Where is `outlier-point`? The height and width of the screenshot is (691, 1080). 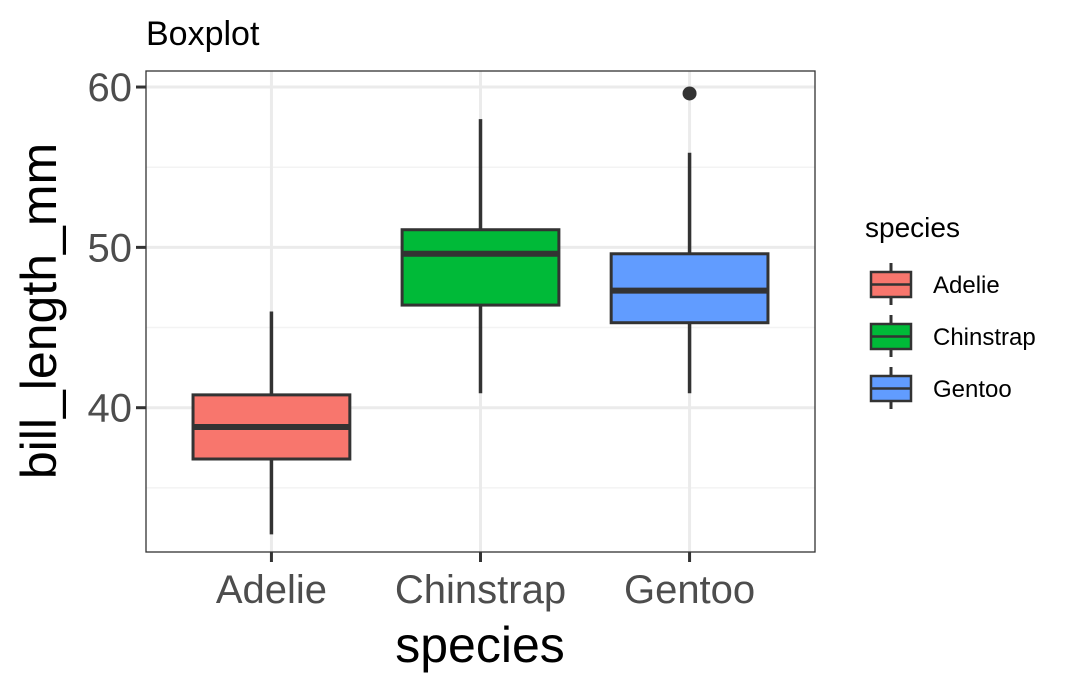
outlier-point is located at coordinates (689, 93).